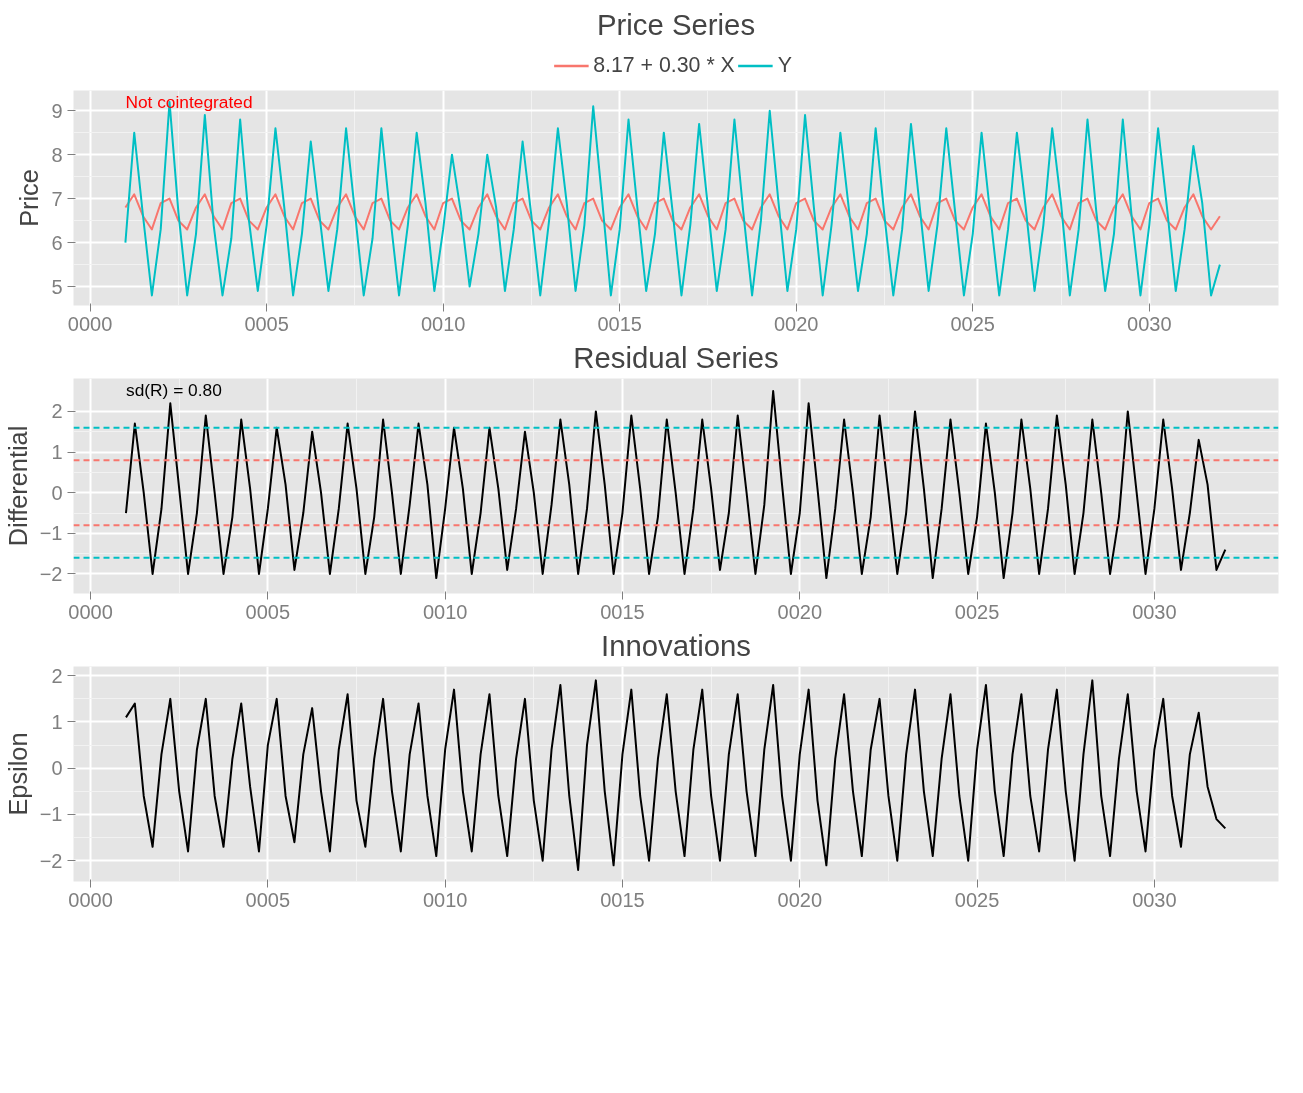  Describe the element at coordinates (664, 65) in the screenshot. I see `legend-label: 8.17 + 0.30 * X` at that location.